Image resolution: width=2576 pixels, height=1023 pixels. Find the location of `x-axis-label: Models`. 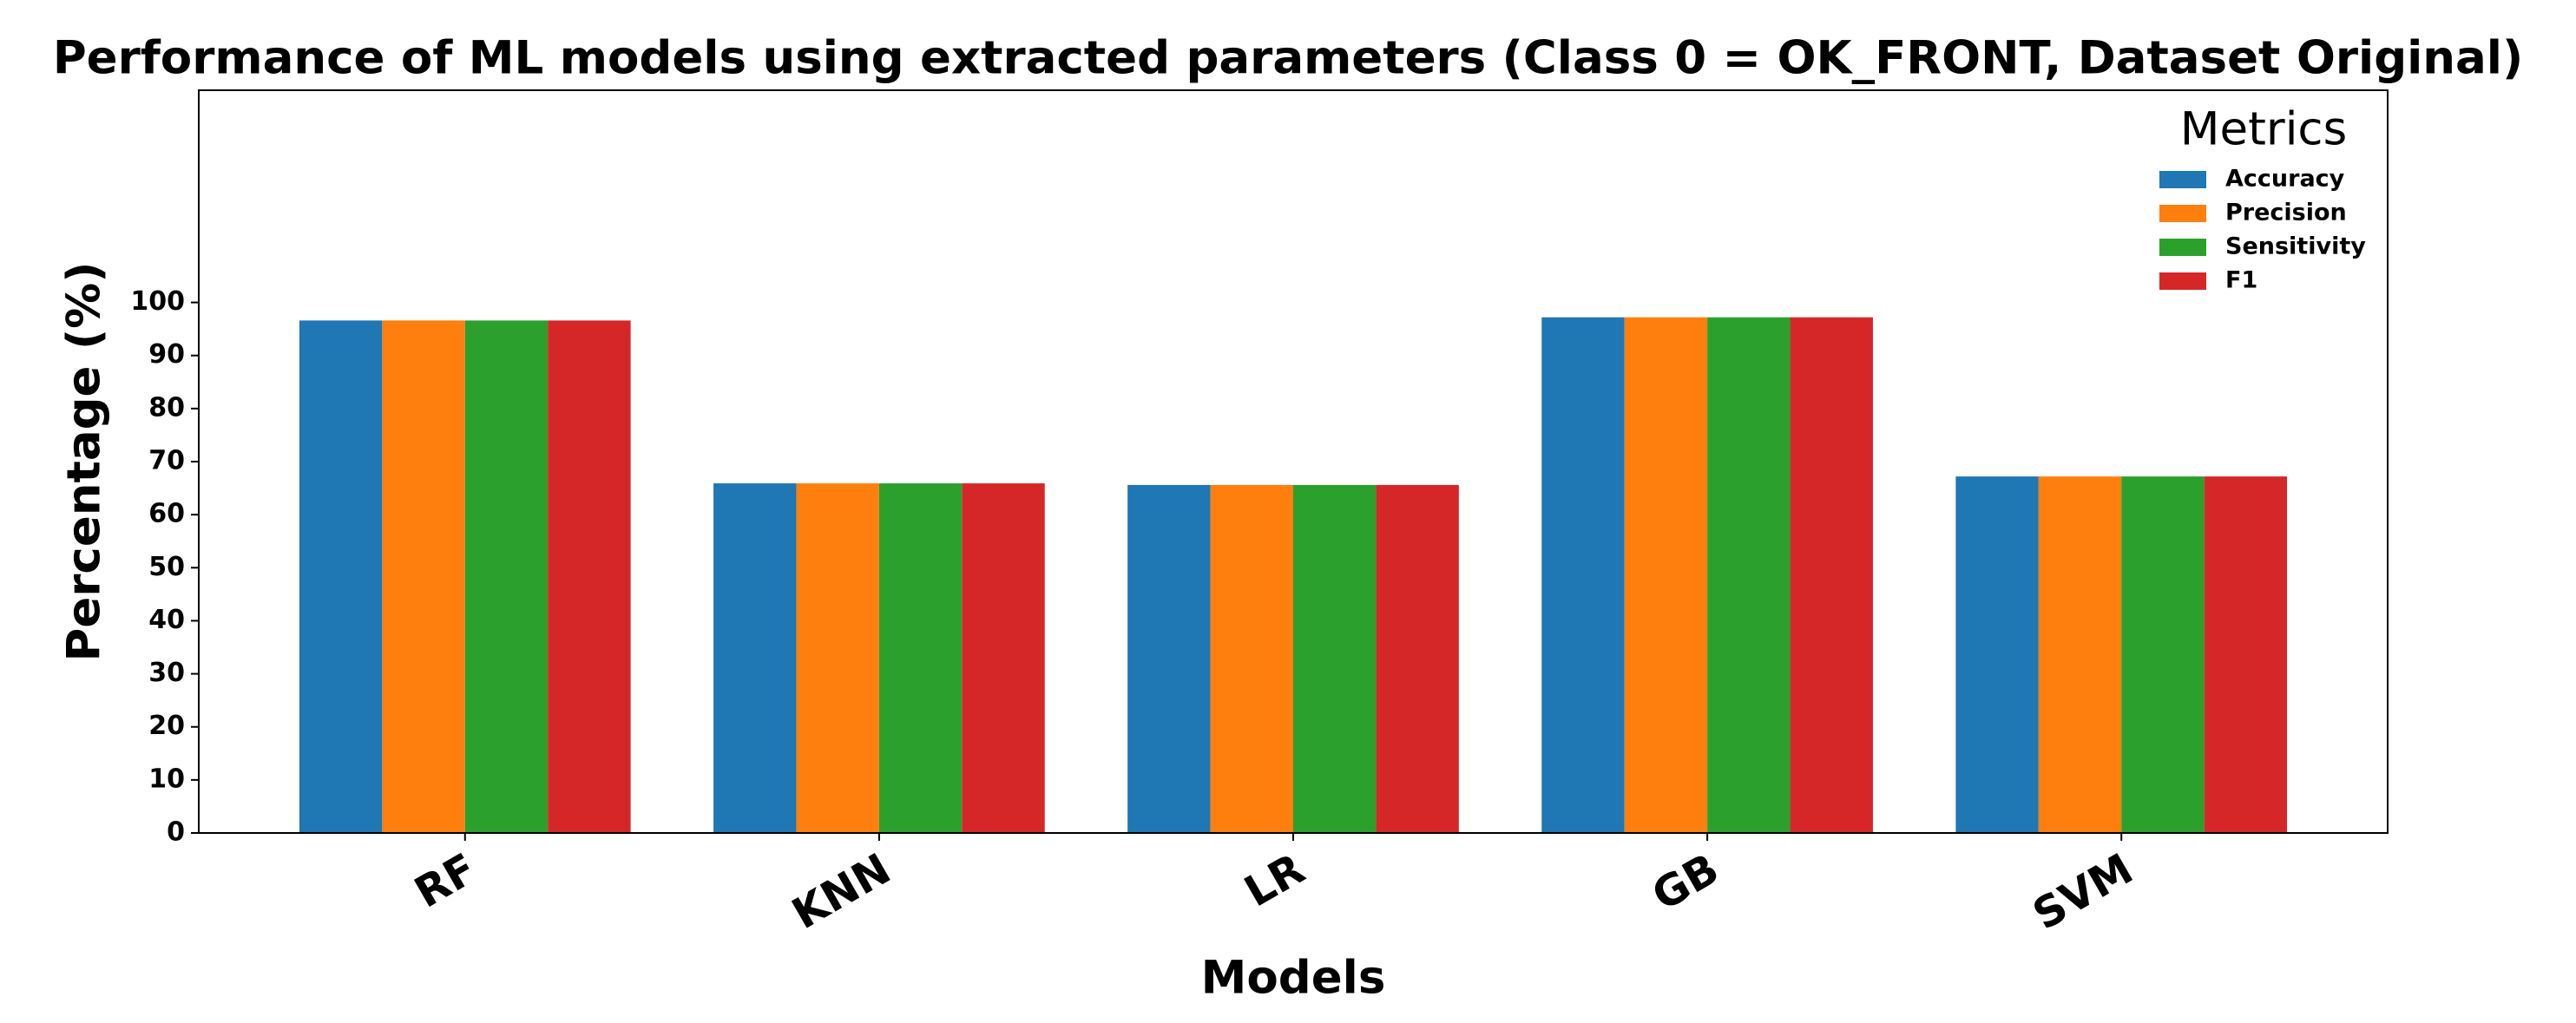

x-axis-label: Models is located at coordinates (1294, 979).